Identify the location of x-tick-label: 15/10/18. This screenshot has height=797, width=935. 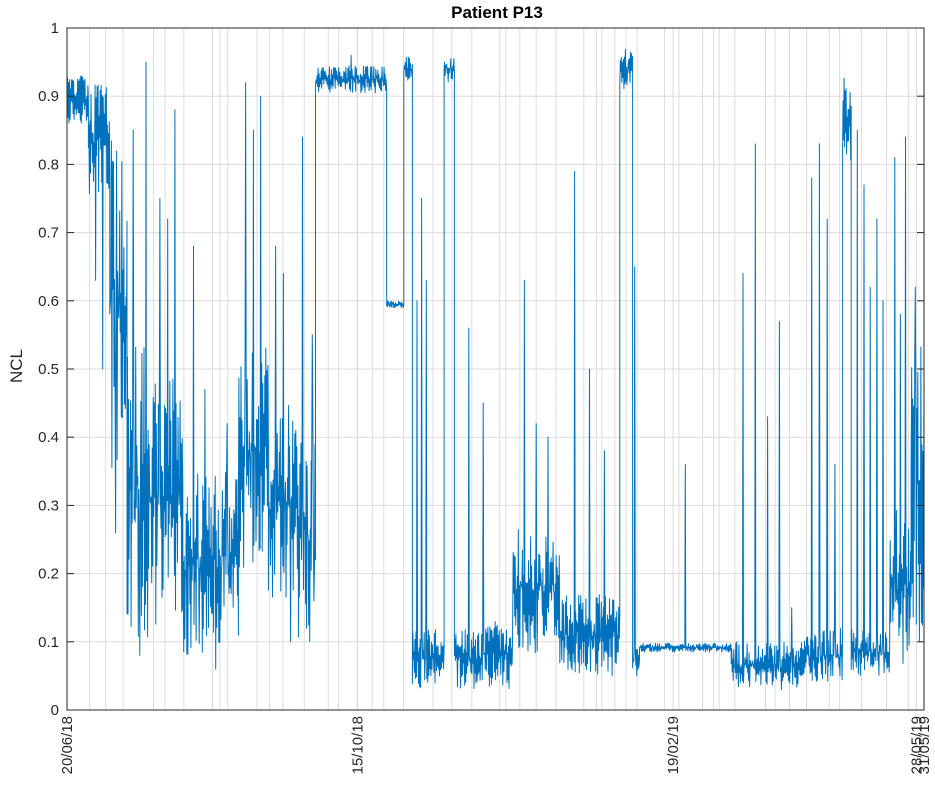
(358, 745).